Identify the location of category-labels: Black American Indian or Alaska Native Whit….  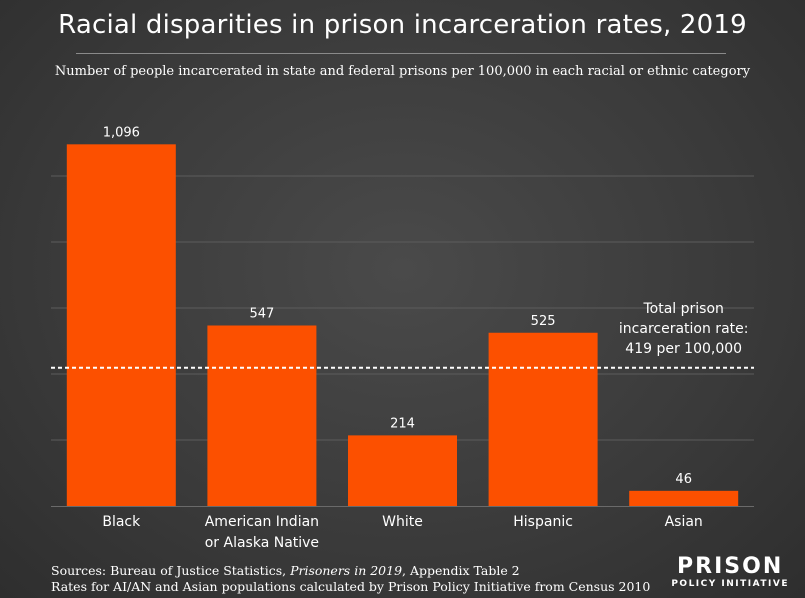
(402, 532).